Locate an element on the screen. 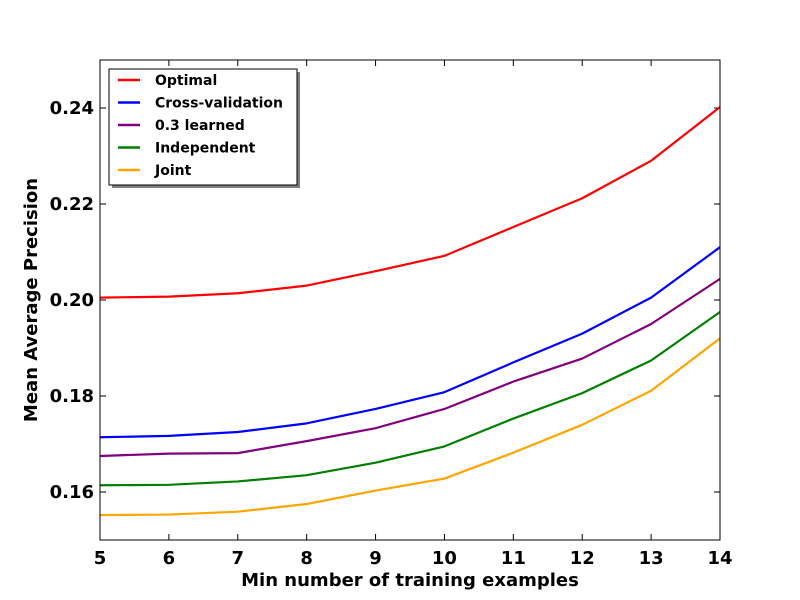 This screenshot has height=600, width=800. legend-box is located at coordinates (203, 127).